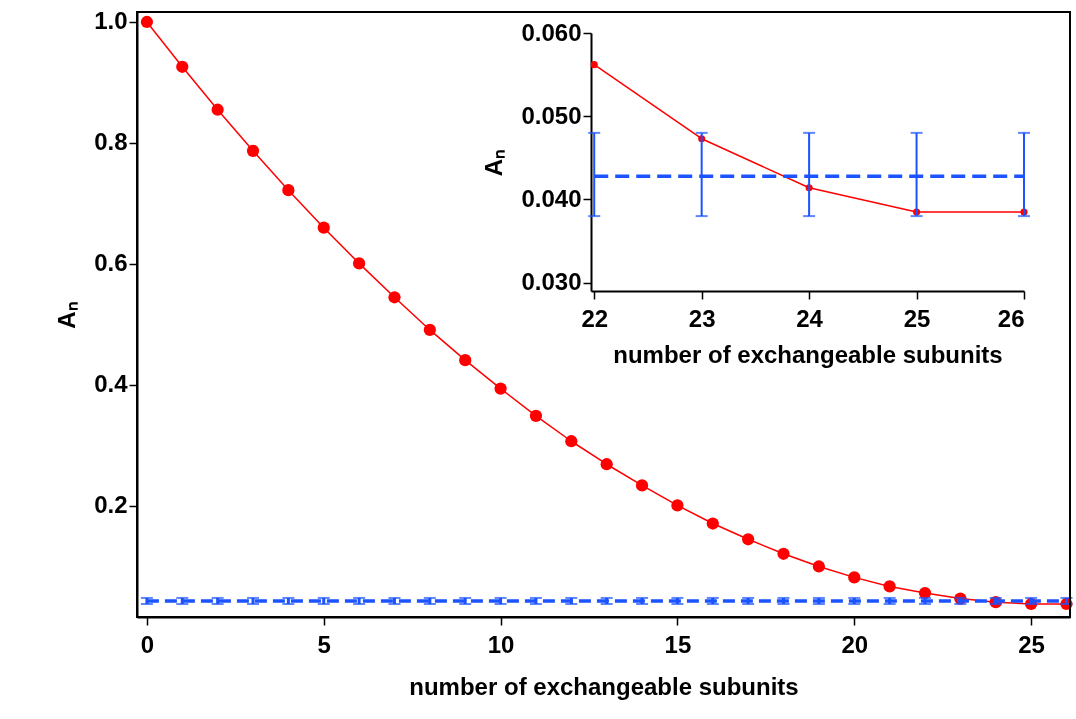  Describe the element at coordinates (551, 282) in the screenshot. I see `y-tick-label: 0.030` at that location.